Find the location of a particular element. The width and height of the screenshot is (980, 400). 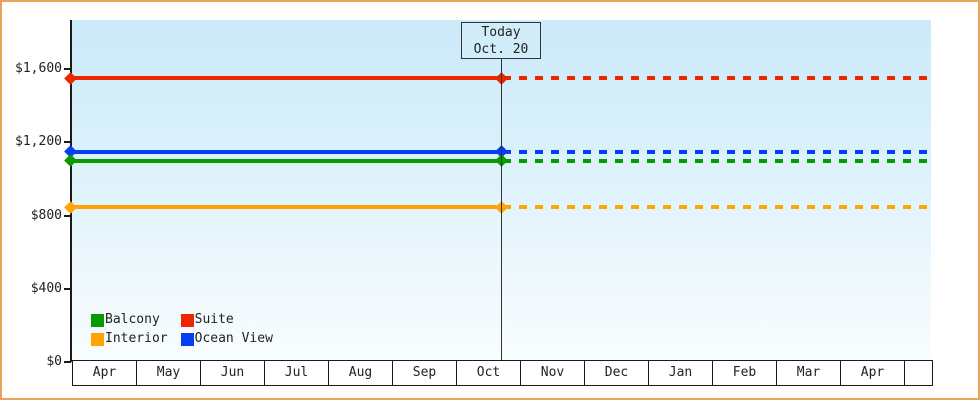

legend-label: Ocean View is located at coordinates (233, 338).